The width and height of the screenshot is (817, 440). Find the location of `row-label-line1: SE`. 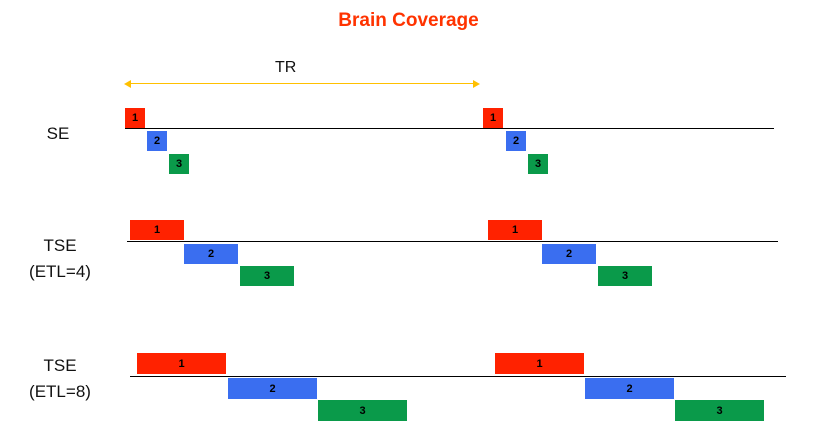

row-label-line1: SE is located at coordinates (58, 133).